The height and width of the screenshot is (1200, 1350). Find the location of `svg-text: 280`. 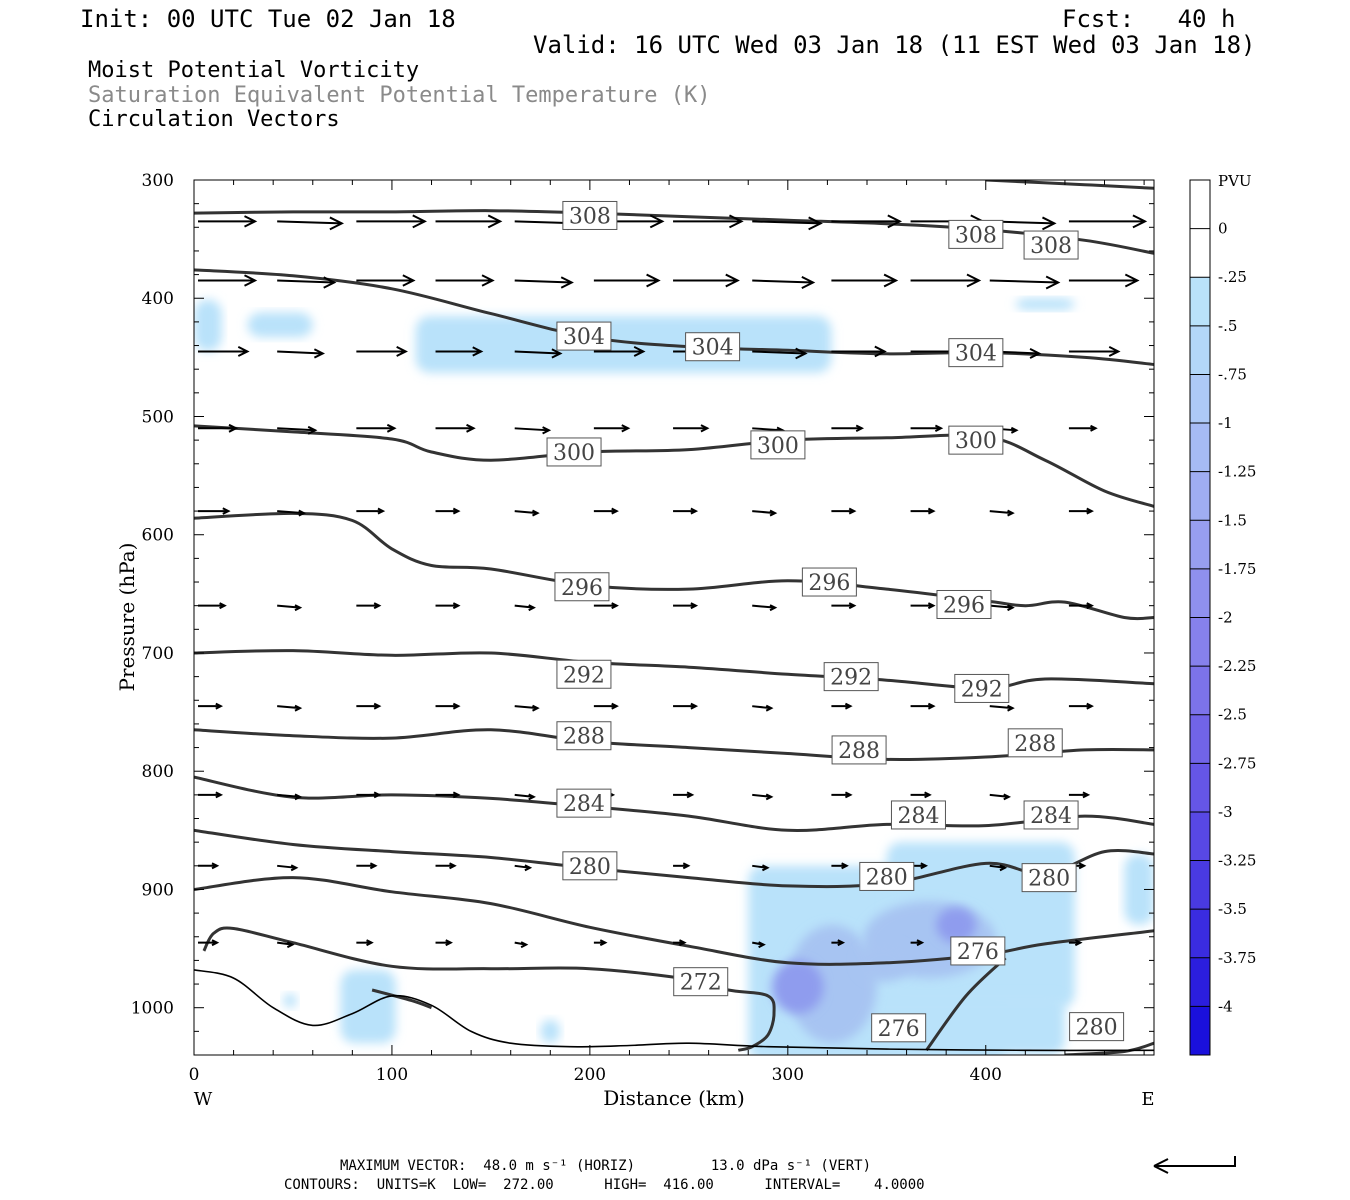

svg-text: 280 is located at coordinates (1097, 1028).